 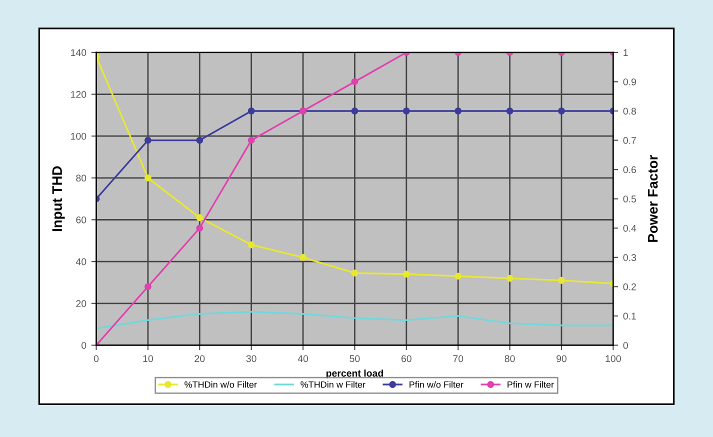 I want to click on y2-tick-label: 0.4, so click(x=629, y=228).